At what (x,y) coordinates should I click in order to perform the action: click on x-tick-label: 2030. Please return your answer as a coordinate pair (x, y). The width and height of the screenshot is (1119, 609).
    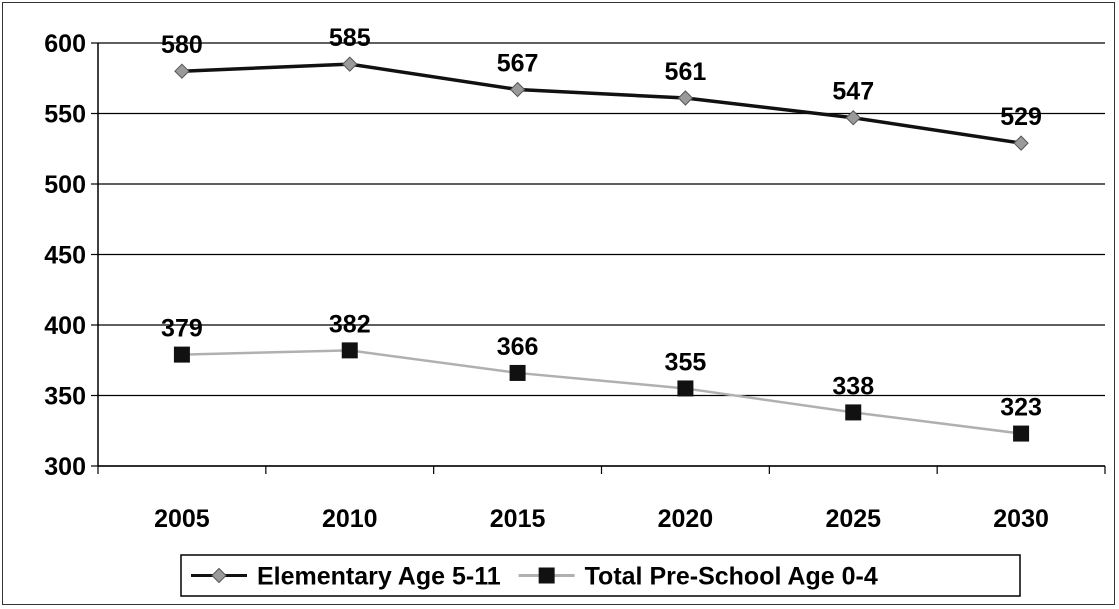
    Looking at the image, I should click on (1021, 519).